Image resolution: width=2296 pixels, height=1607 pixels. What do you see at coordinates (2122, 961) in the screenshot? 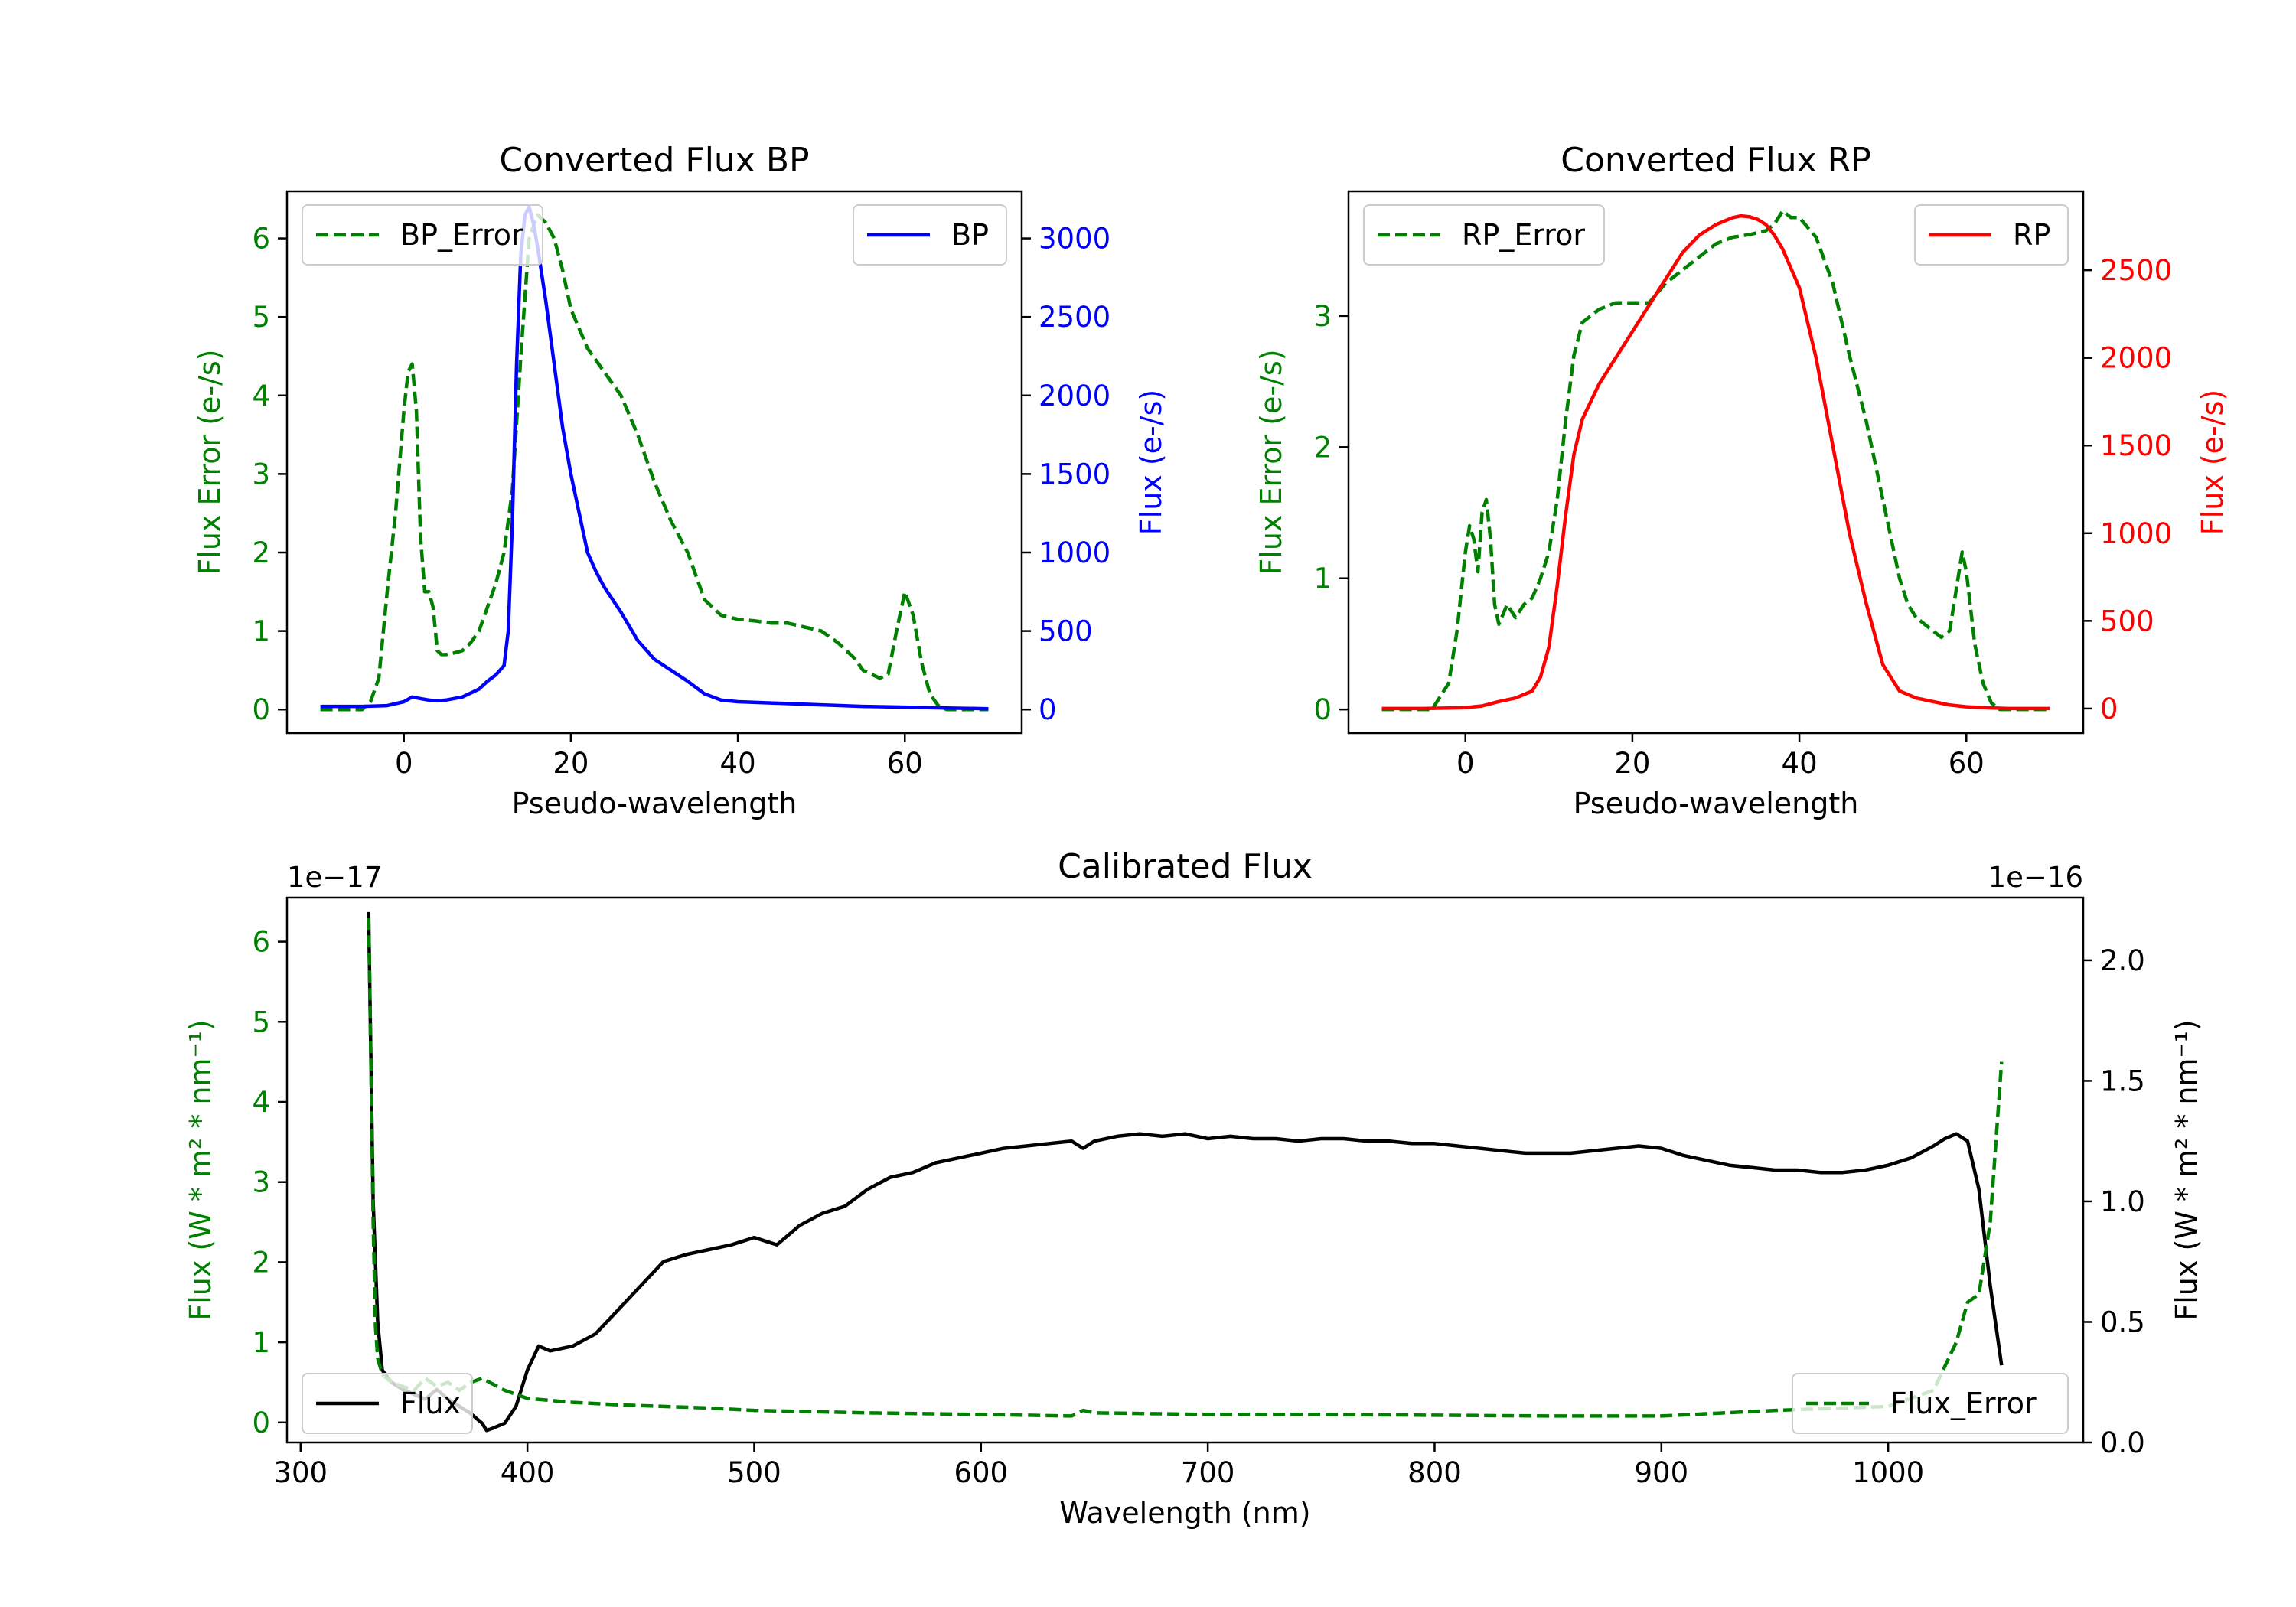
I see `y-right-tick-label: 2.0` at bounding box center [2122, 961].